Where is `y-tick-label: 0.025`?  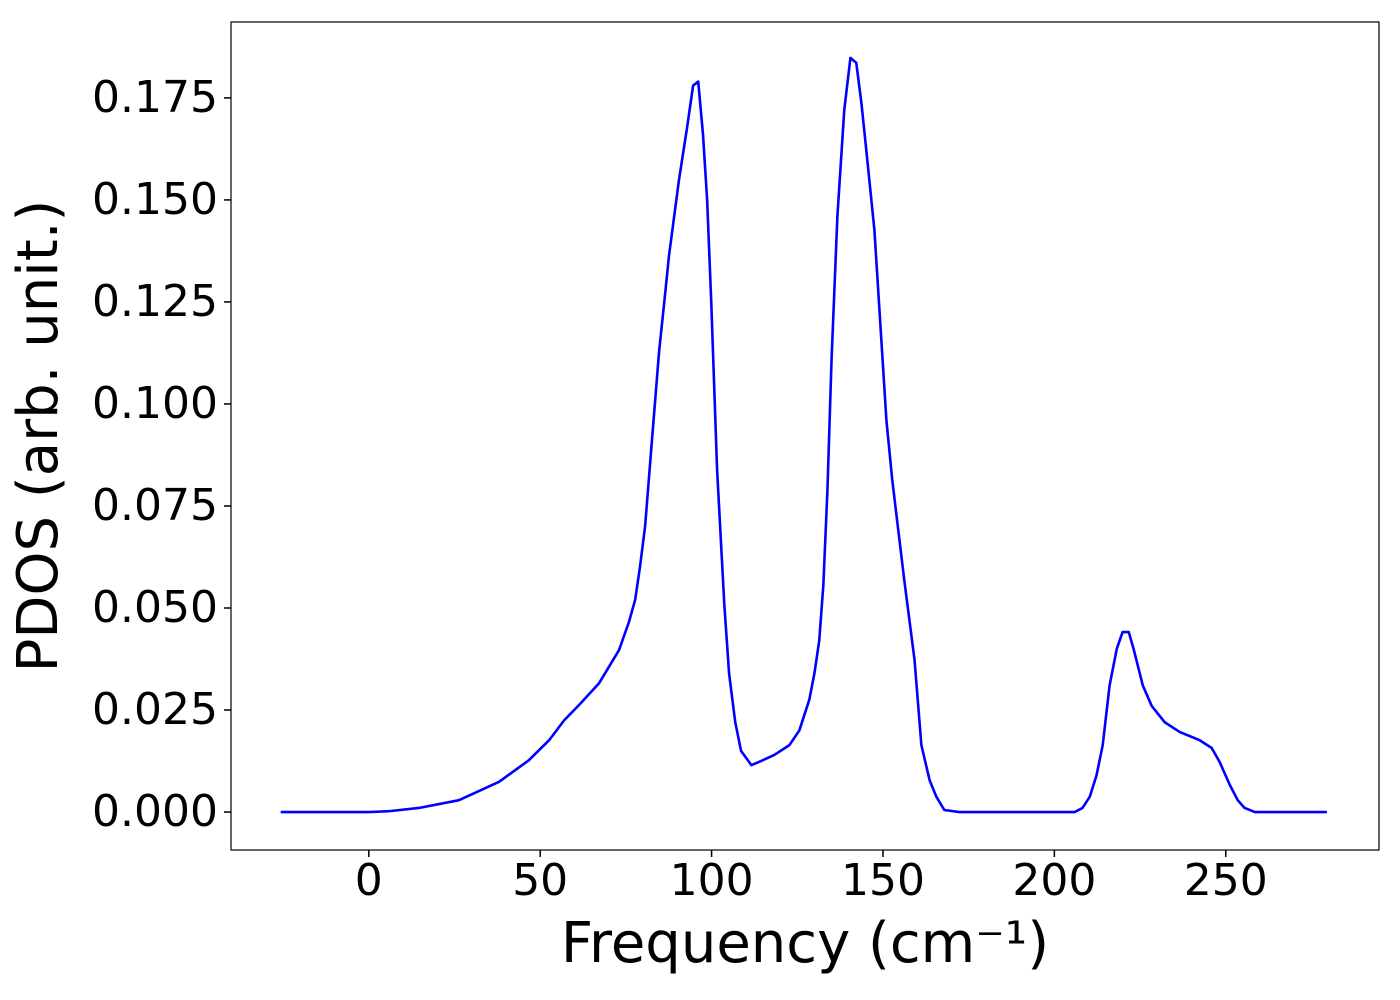 y-tick-label: 0.025 is located at coordinates (155, 709).